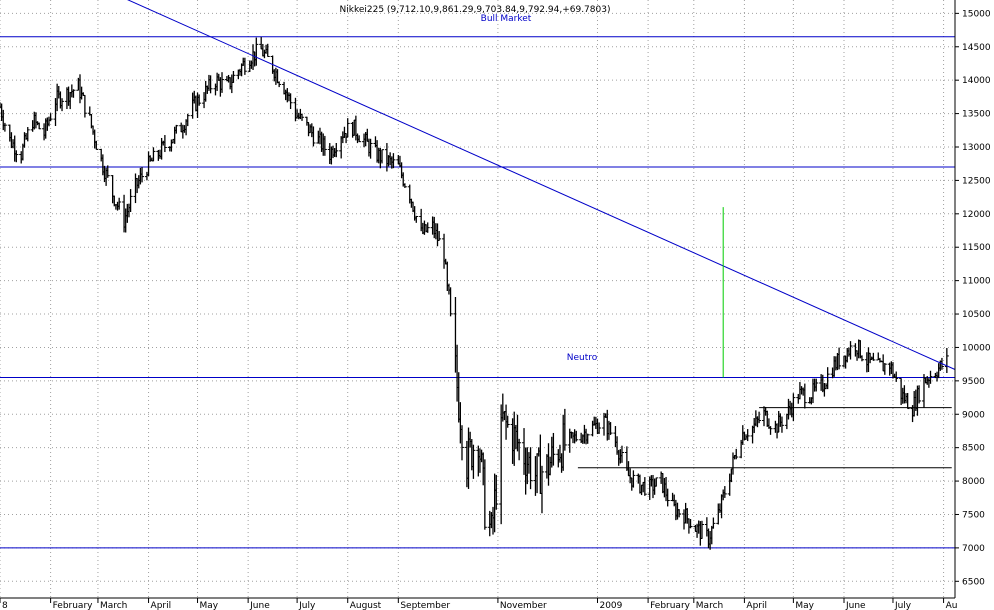 This screenshot has height=610, width=994. Describe the element at coordinates (976, 348) in the screenshot. I see `y-tick-label: 10000` at that location.